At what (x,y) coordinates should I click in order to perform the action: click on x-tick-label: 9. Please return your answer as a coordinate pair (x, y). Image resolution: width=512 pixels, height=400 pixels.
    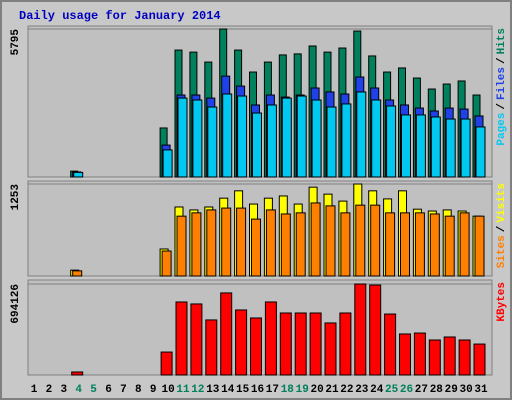
    Looking at the image, I should click on (153, 390).